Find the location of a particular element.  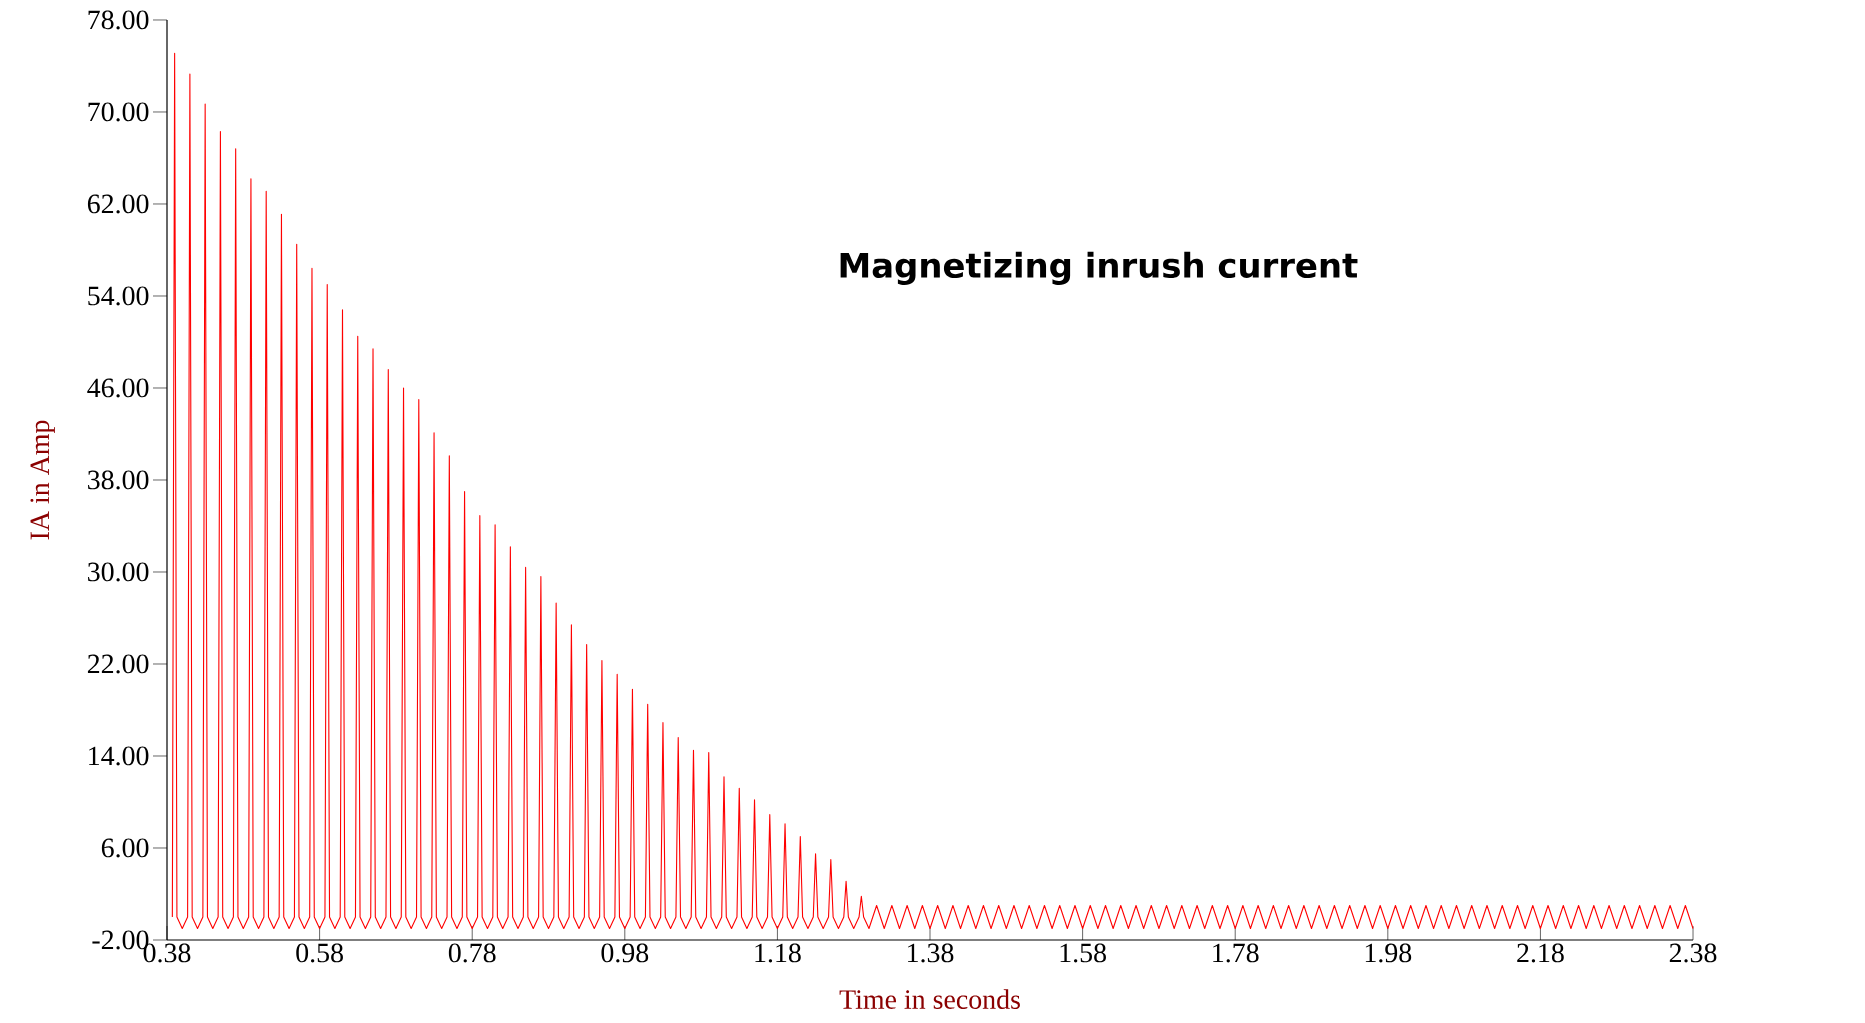

x-tick-label: 1.78 is located at coordinates (1236, 953).